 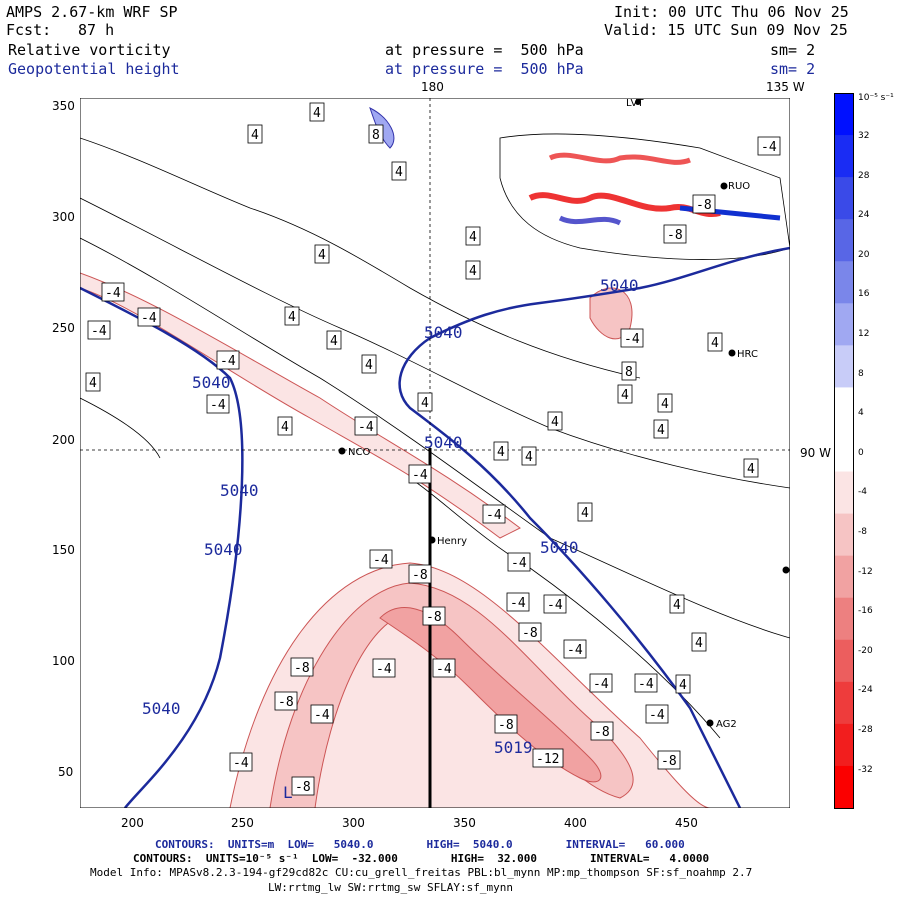 What do you see at coordinates (359, 452) in the screenshot?
I see `station-label-nco: NCO` at bounding box center [359, 452].